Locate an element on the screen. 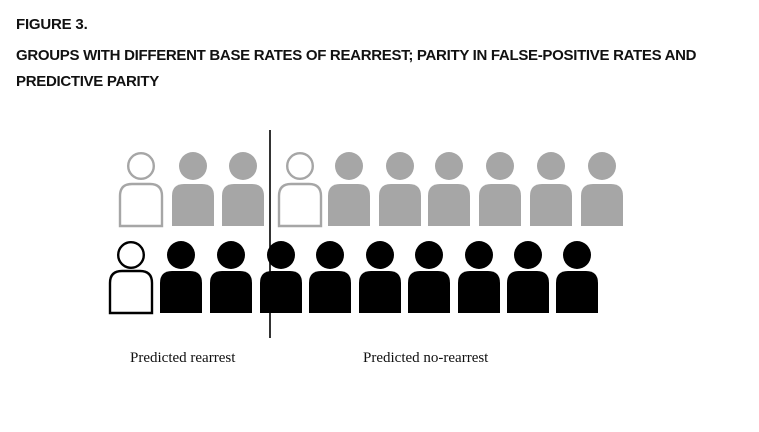  person-icon-bottom-8-filled is located at coordinates (479, 277).